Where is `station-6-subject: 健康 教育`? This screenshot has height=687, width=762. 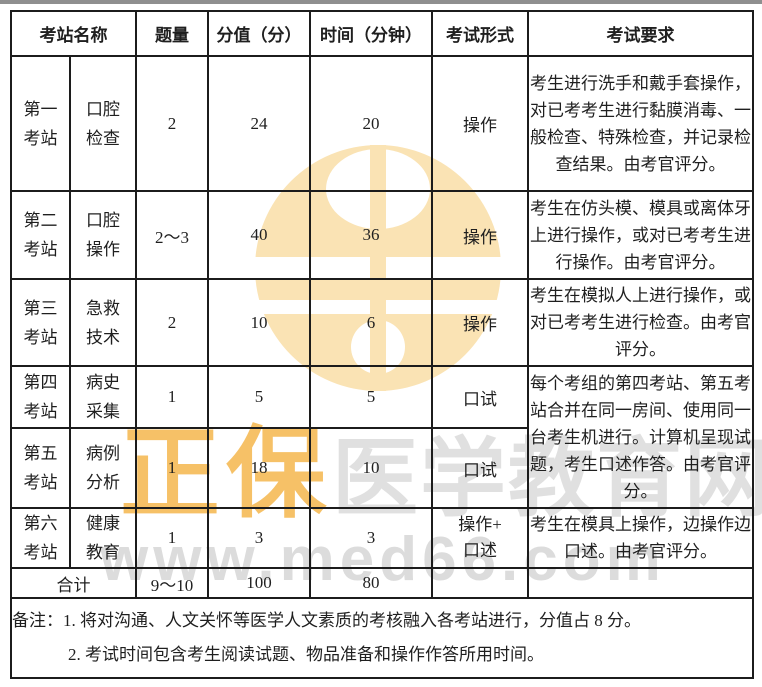
station-6-subject: 健康 教育 is located at coordinates (103, 538).